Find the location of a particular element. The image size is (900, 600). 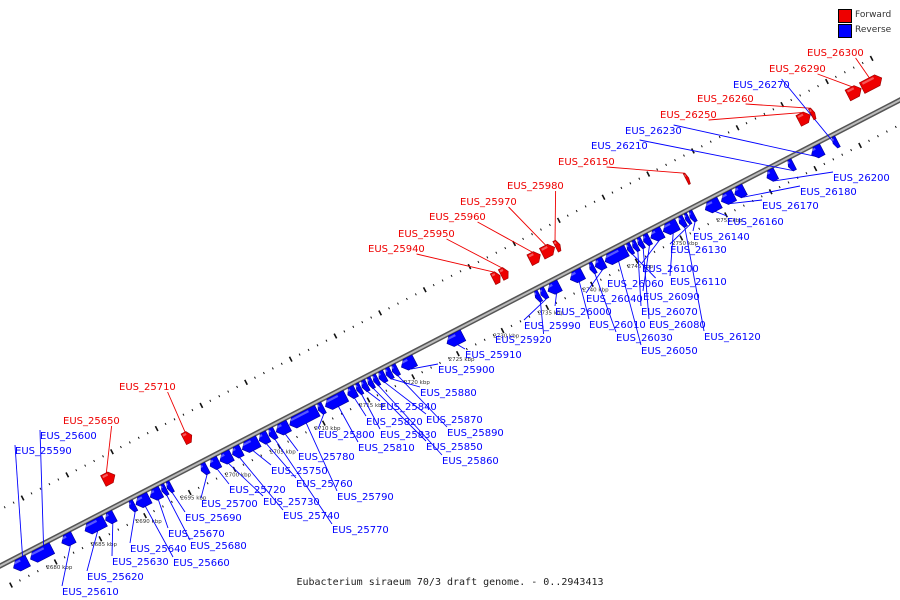

label-eus_25590: EUS_25590 is located at coordinates (43, 451).